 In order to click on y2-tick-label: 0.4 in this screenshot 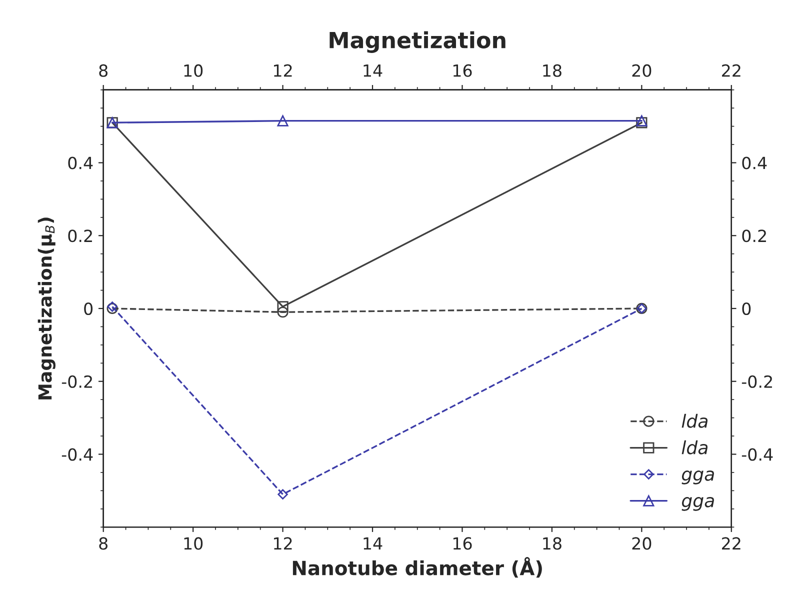, I will do `click(754, 163)`.